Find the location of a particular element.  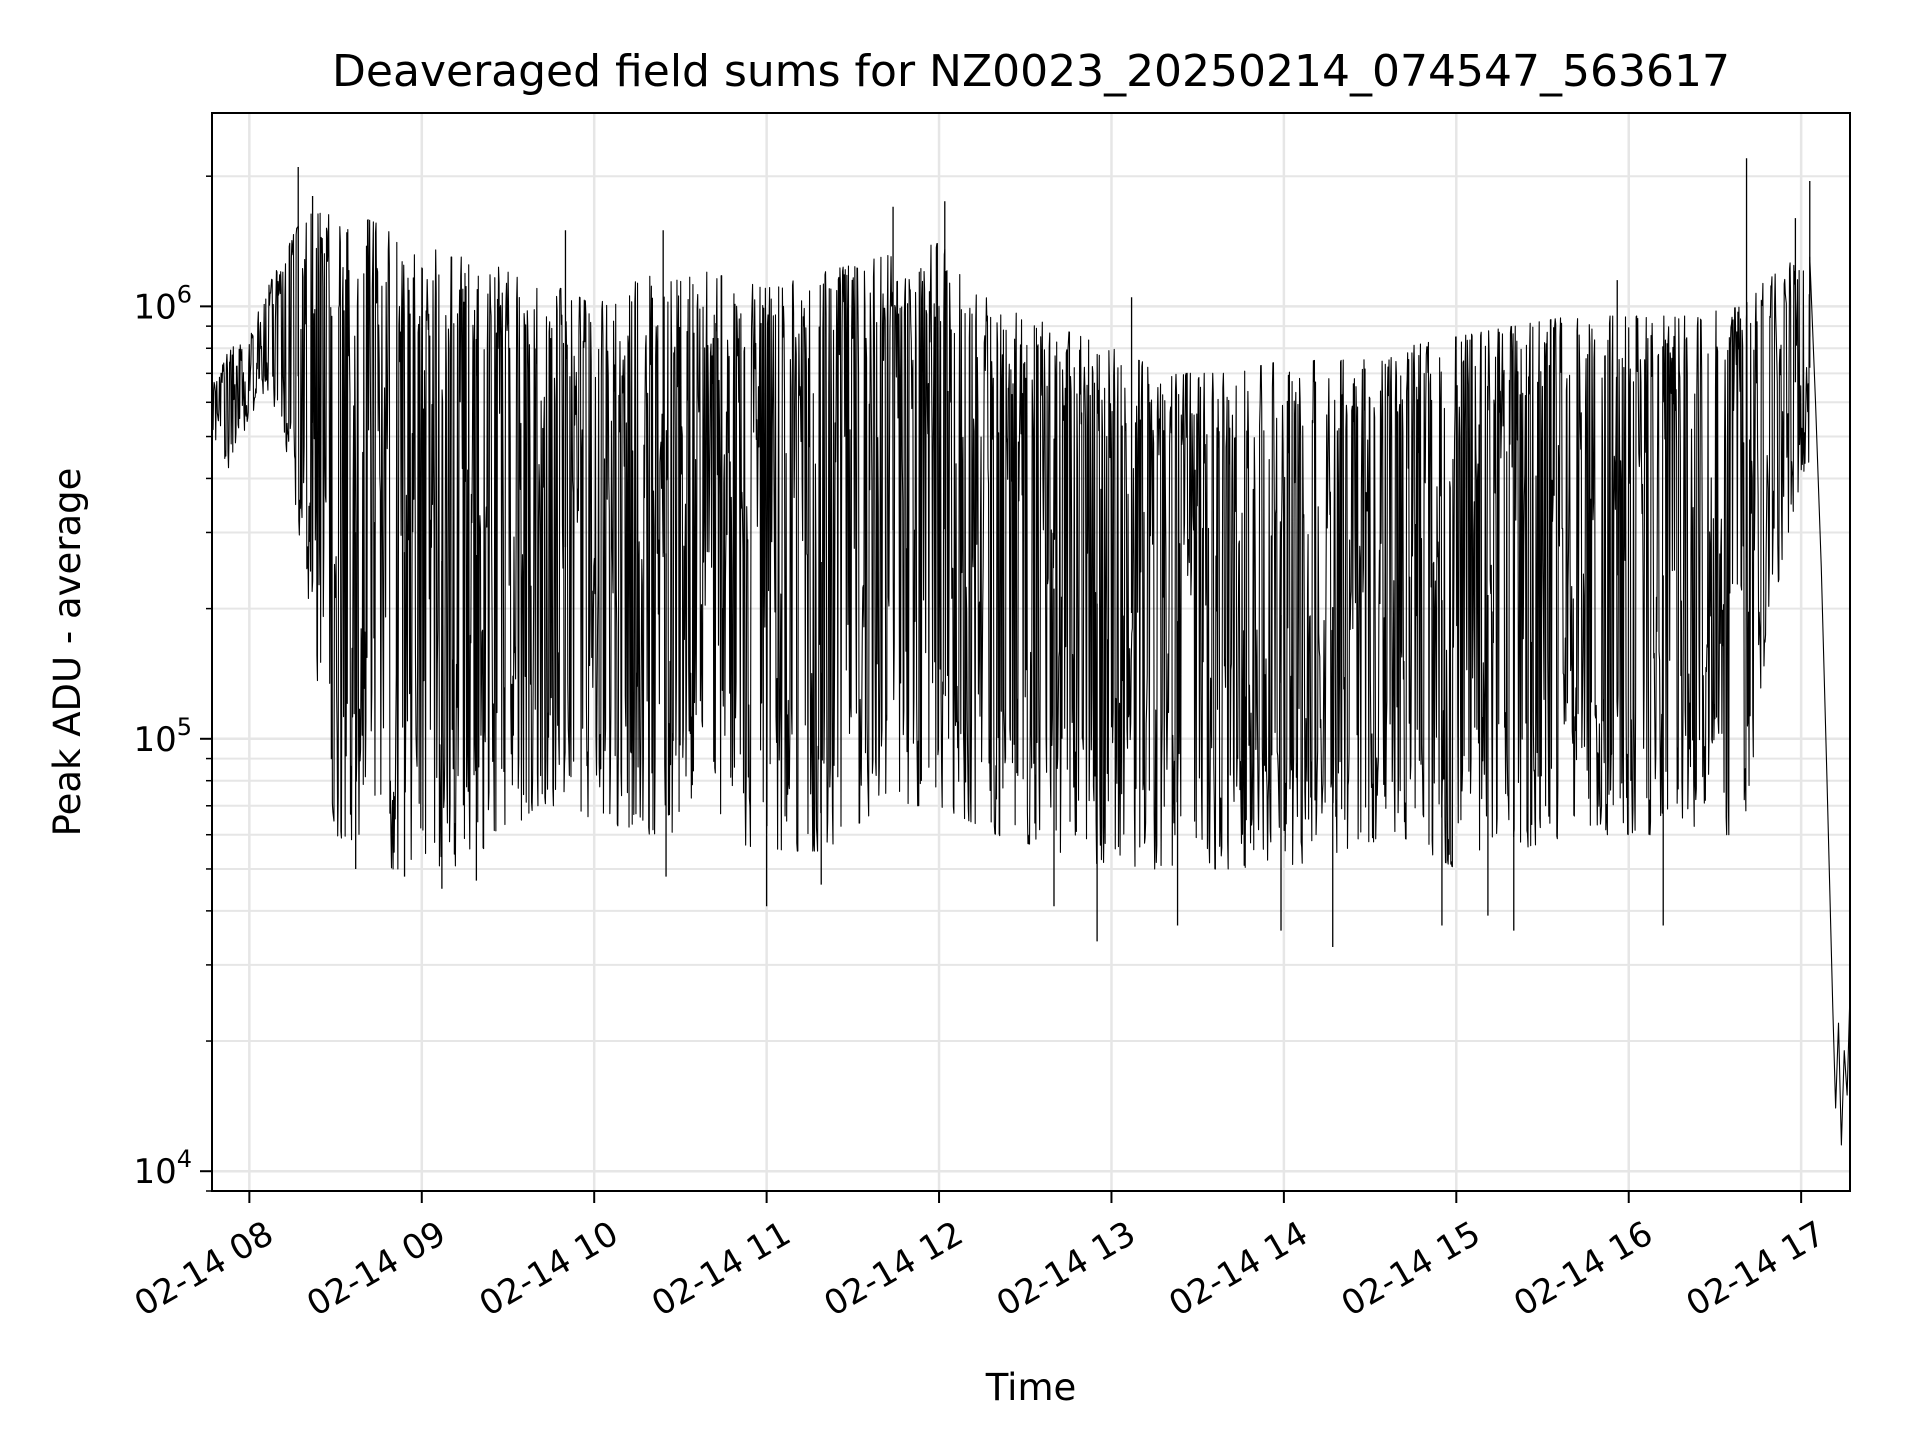

y-tick-label: 10⁶ is located at coordinates (162, 303).